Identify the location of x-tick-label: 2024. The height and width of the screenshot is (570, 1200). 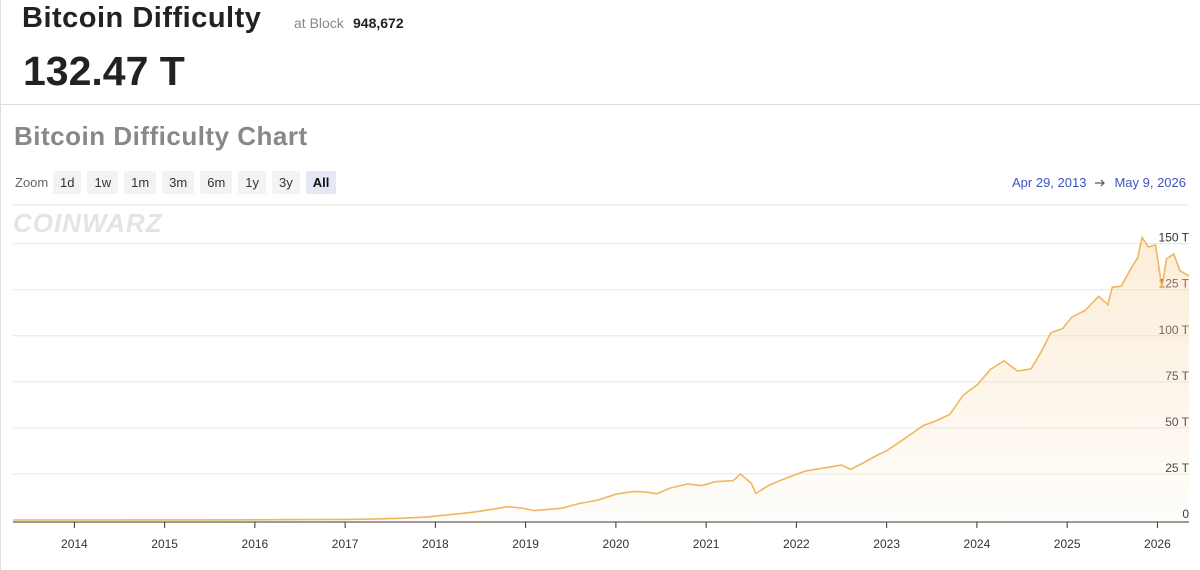
(977, 544).